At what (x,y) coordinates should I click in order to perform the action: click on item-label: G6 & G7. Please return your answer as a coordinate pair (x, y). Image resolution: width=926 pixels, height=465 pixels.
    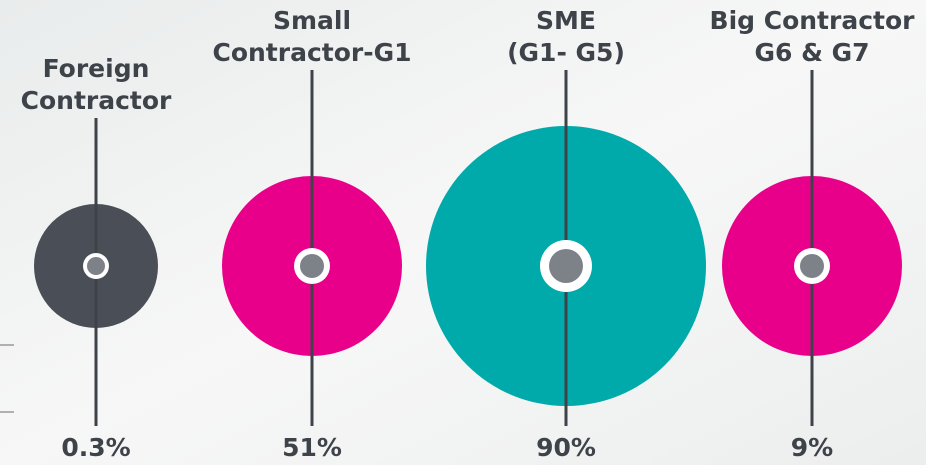
    Looking at the image, I should click on (811, 52).